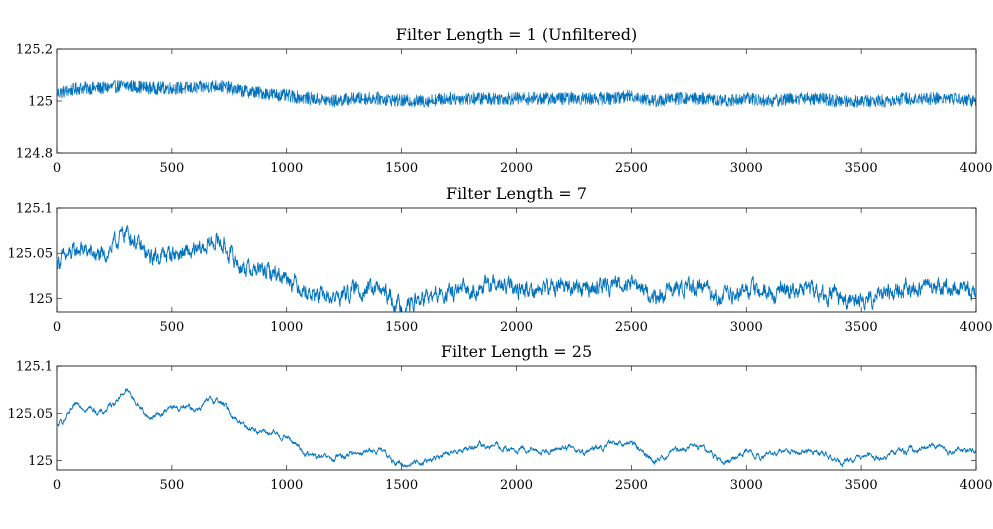  Describe the element at coordinates (34, 154) in the screenshot. I see `y-tick-label: 124.8` at that location.